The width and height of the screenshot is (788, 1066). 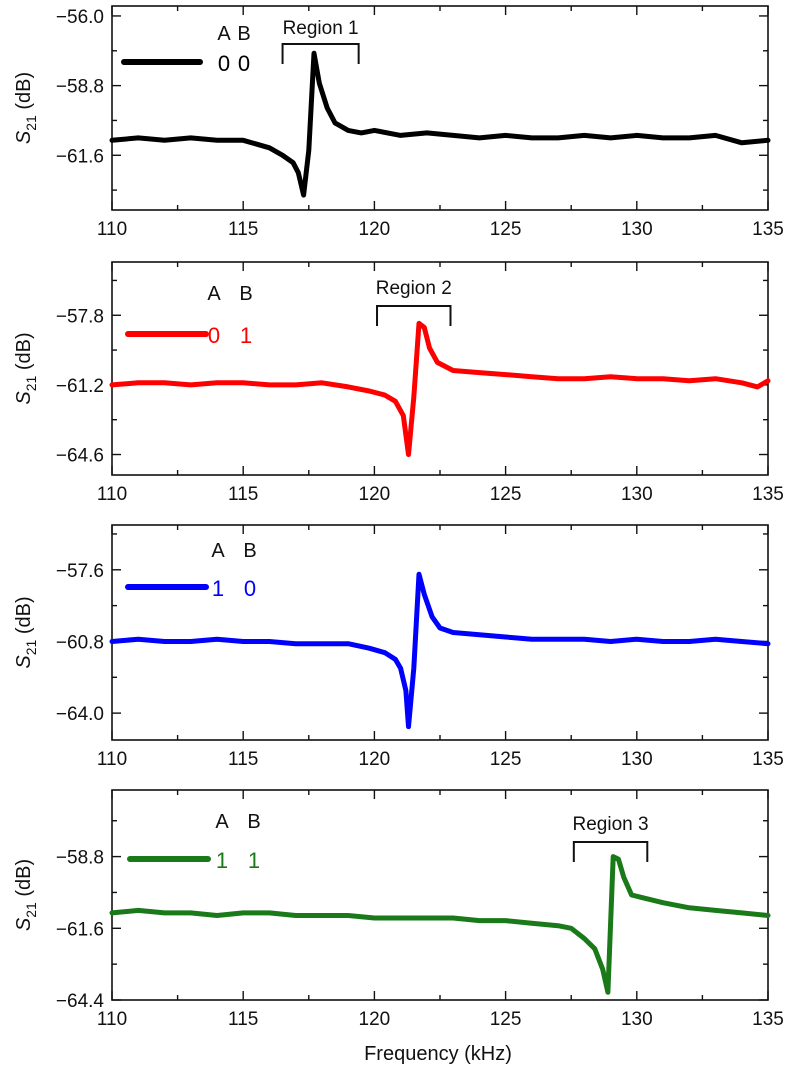 I want to click on y-tick-label: −56.0, so click(x=80, y=17).